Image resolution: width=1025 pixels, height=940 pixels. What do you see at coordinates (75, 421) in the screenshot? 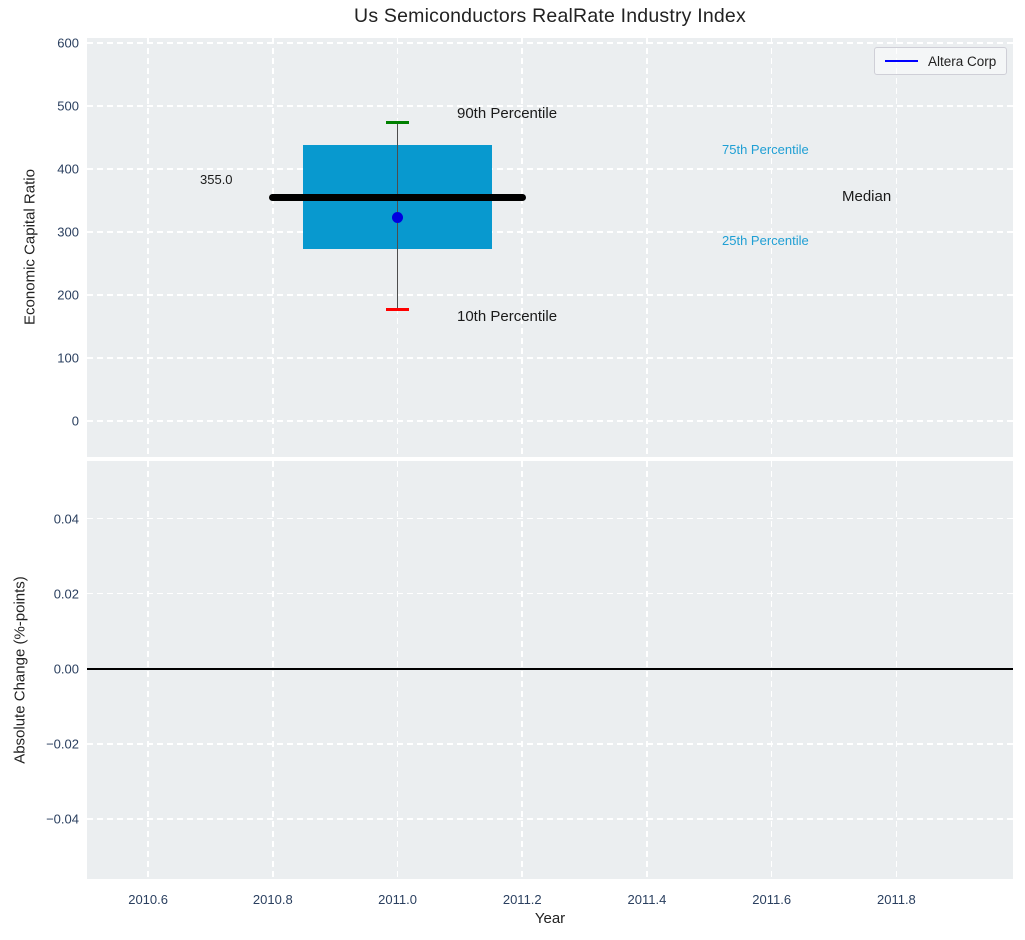
I see `y-tick-label: 0` at bounding box center [75, 421].